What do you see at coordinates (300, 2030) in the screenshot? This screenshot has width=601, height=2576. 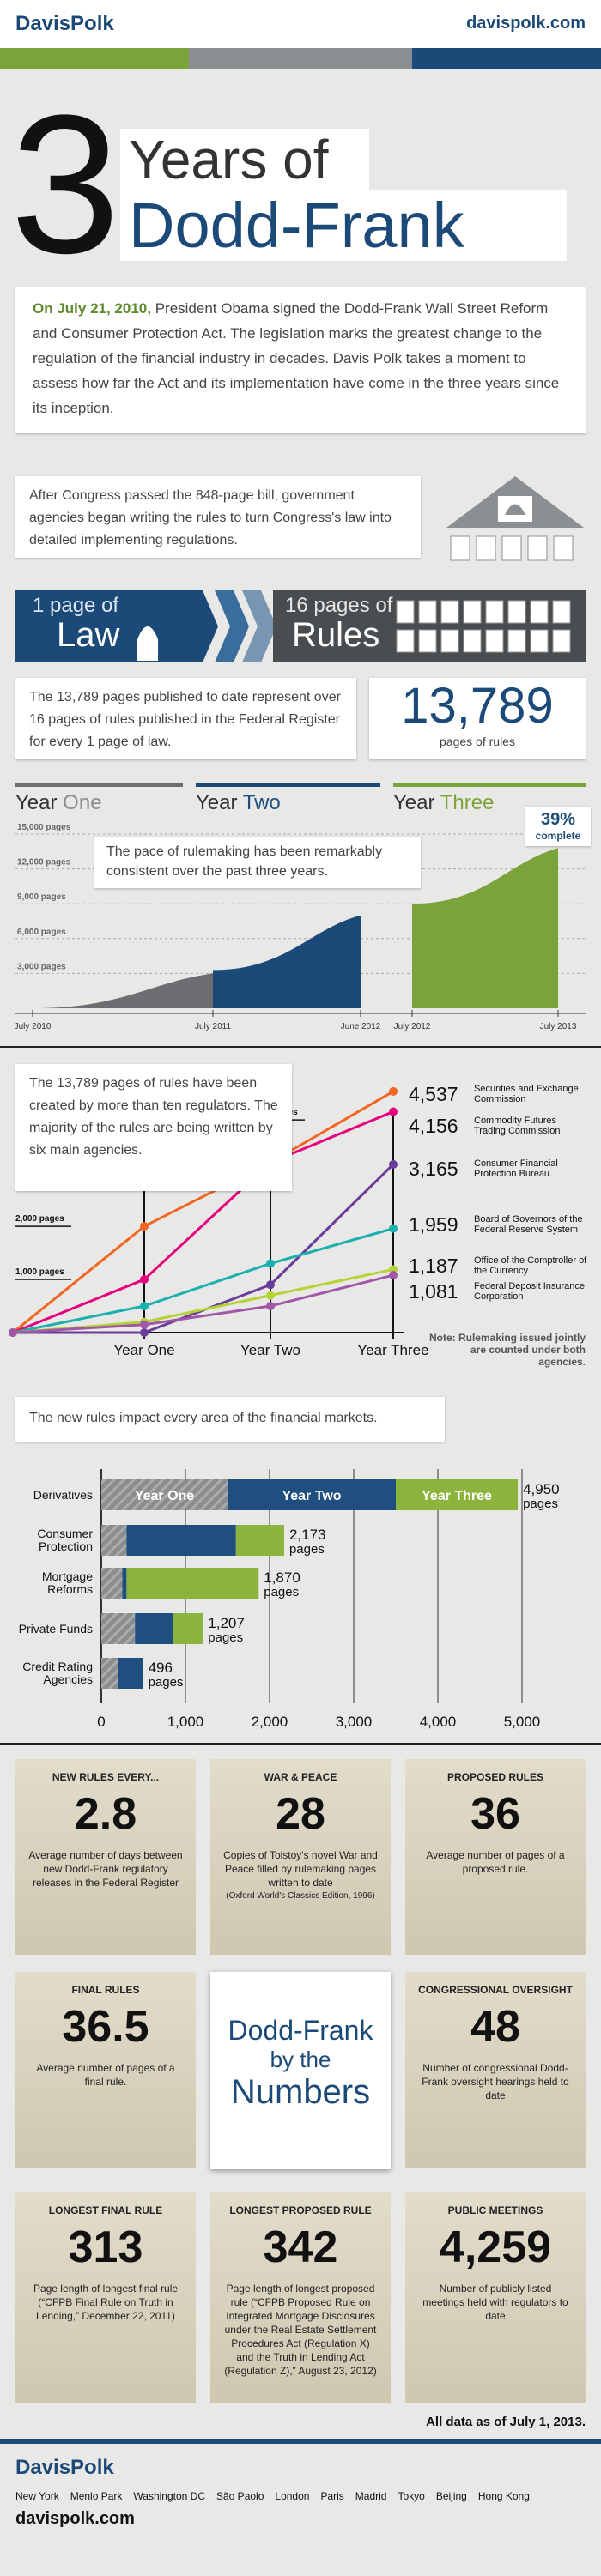 I see `numbers-line: Dodd-Frank` at bounding box center [300, 2030].